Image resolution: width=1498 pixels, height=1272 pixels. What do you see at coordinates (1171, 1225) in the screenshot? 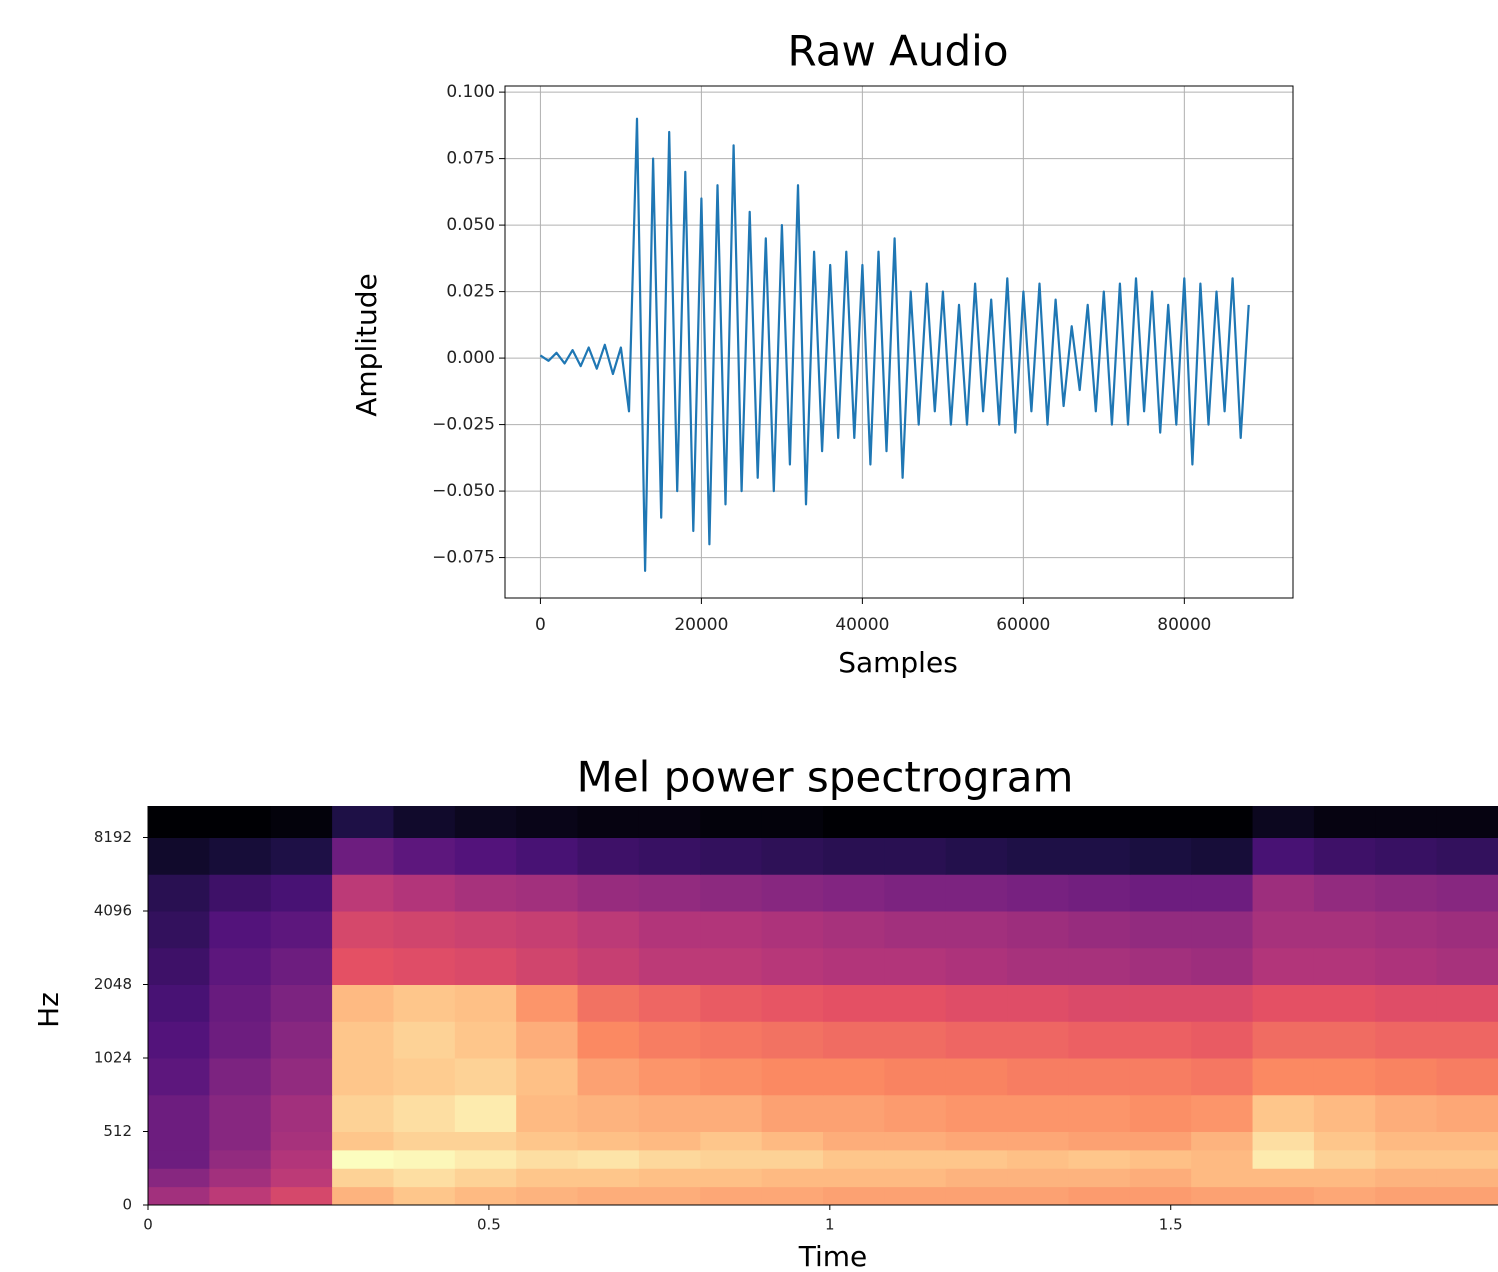
I see `x-tick-label: 1.5` at bounding box center [1171, 1225].